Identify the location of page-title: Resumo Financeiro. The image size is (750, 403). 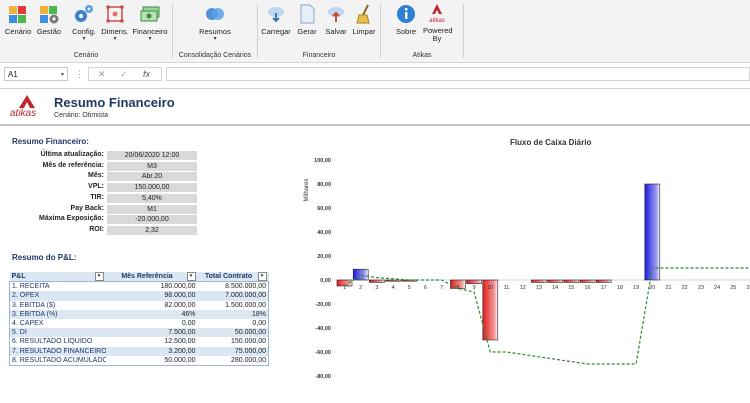
(114, 102).